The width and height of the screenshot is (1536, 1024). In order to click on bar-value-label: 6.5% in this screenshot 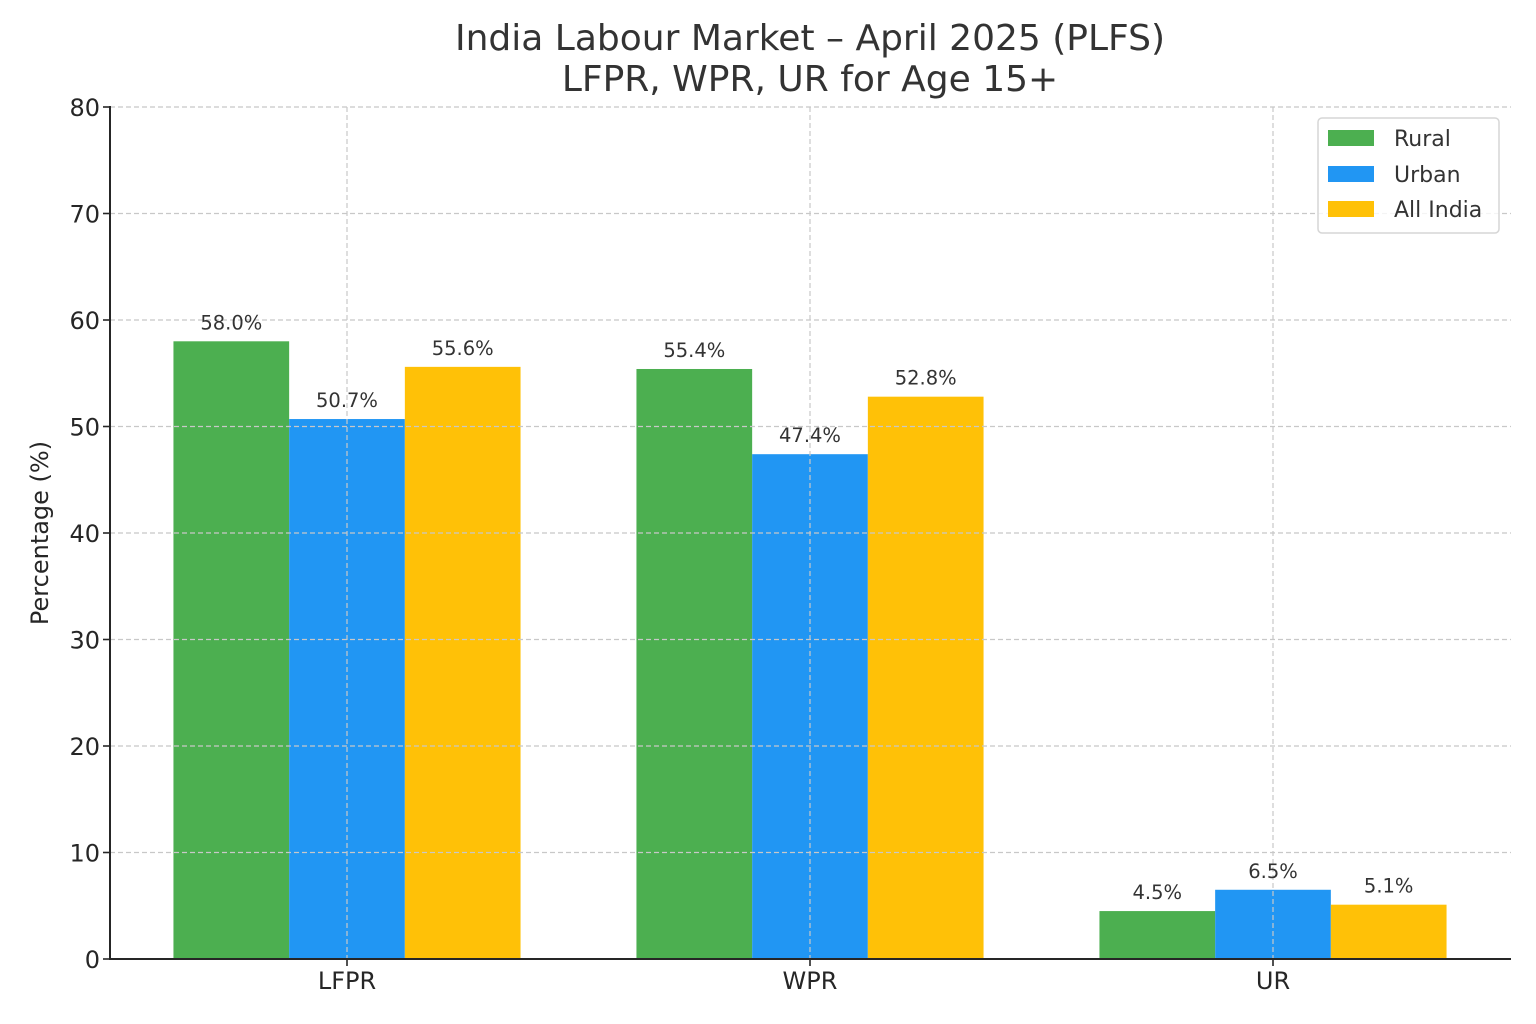, I will do `click(1273, 871)`.